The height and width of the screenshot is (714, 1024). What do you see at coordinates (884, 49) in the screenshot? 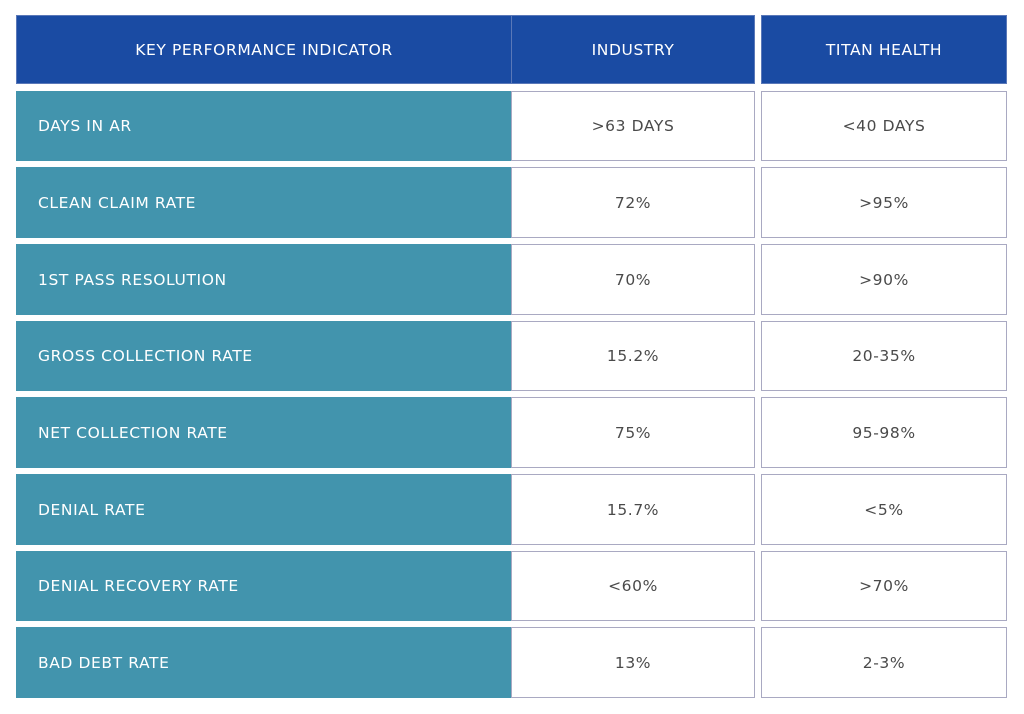
I see `header-titan-health: TITAN HEALTH` at bounding box center [884, 49].